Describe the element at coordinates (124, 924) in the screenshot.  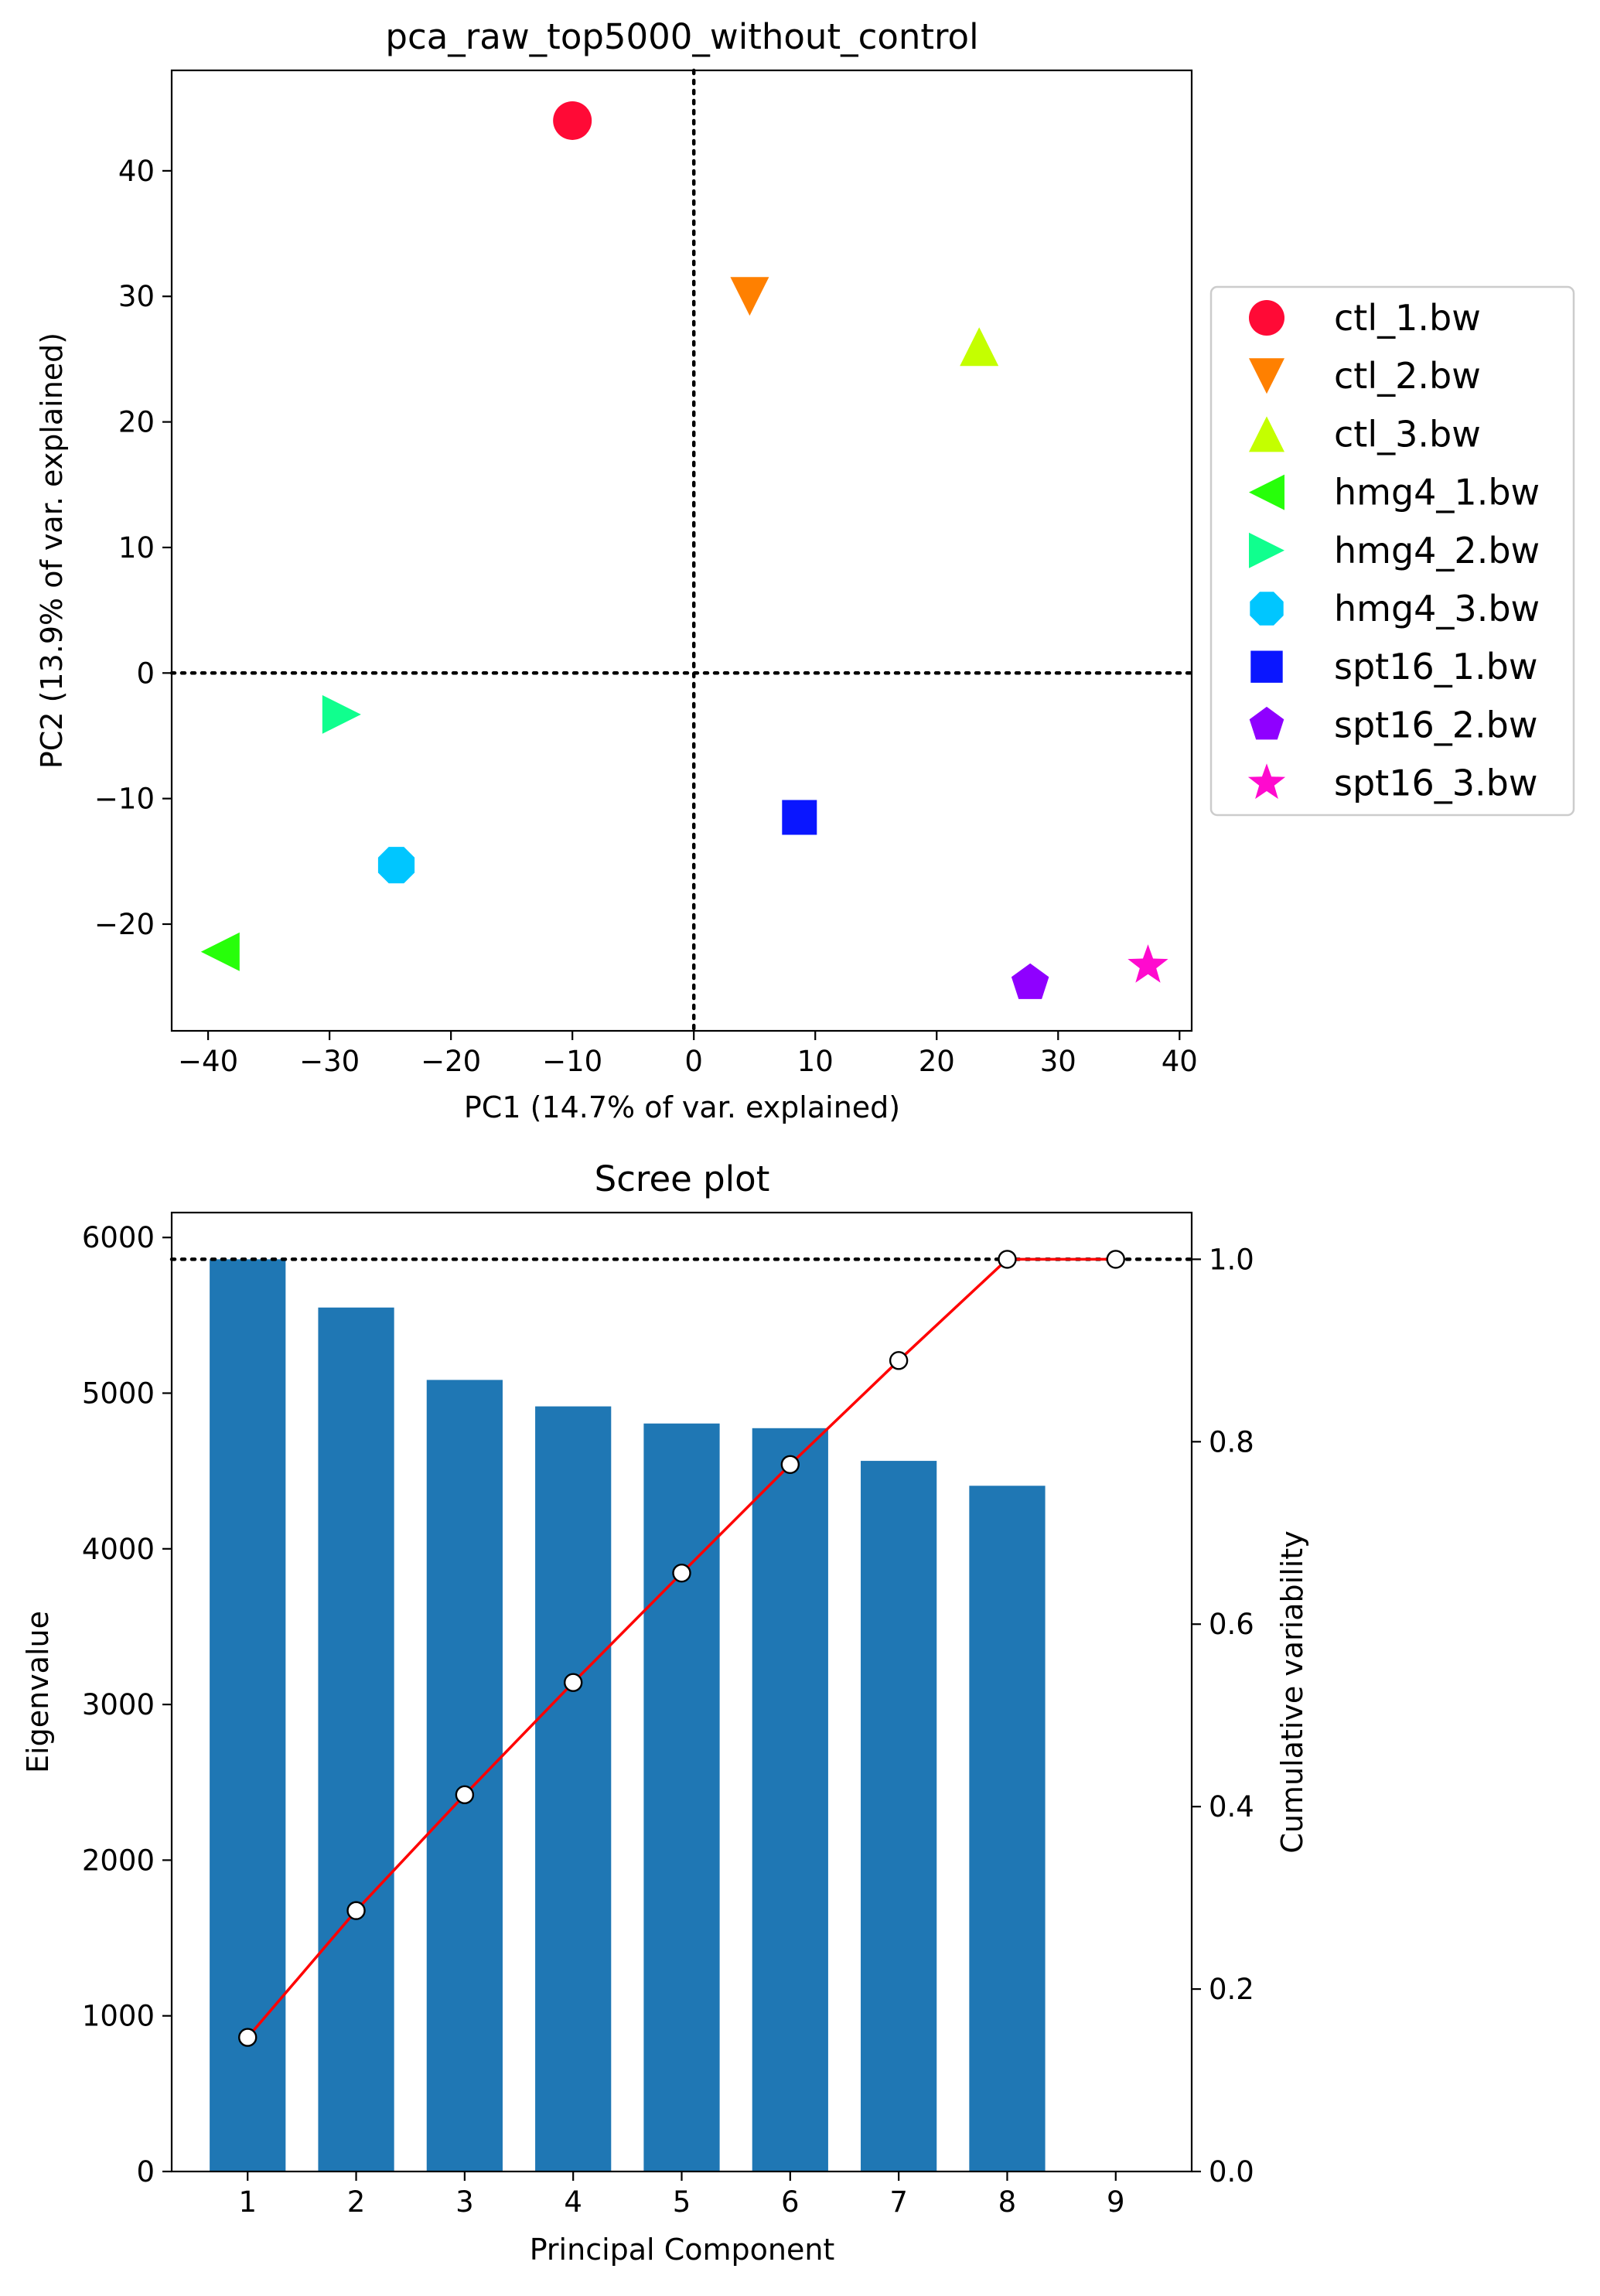
I see `pca-y-tick-label: −20` at that location.